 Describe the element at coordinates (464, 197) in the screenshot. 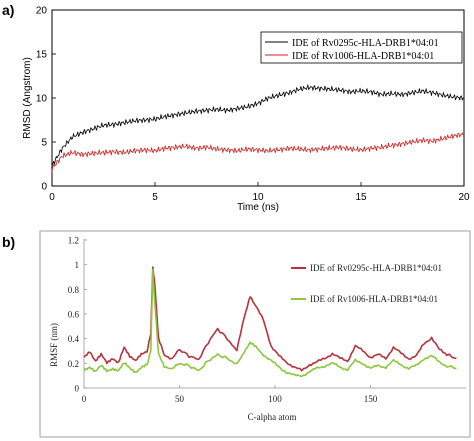

I see `panel-a-x-tick-label: 20` at that location.